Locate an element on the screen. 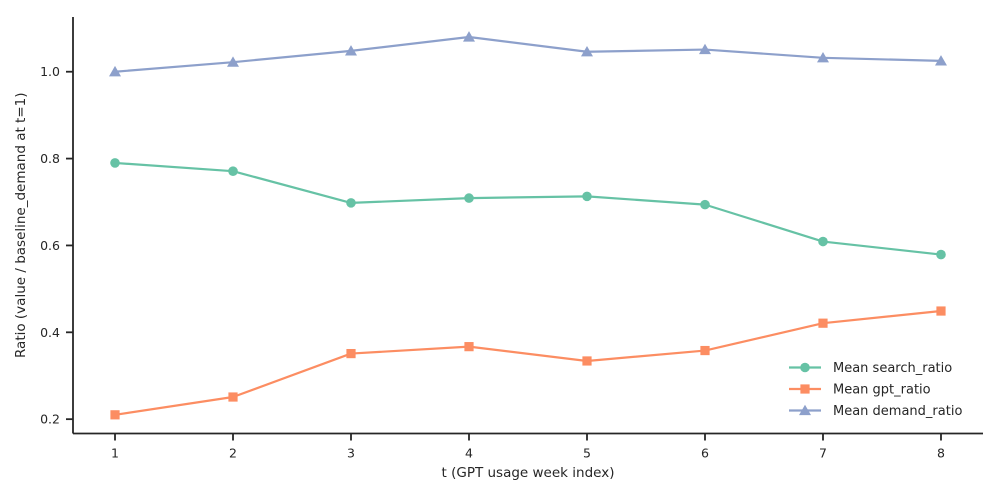  legend-label-mean-demand-ratio: Mean demand_ratio is located at coordinates (897, 411).